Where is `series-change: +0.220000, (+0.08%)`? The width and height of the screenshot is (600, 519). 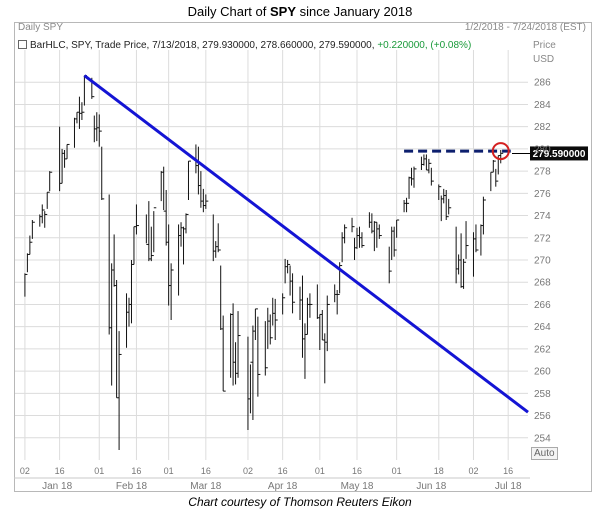
series-change: +0.220000, (+0.08%) is located at coordinates (424, 45).